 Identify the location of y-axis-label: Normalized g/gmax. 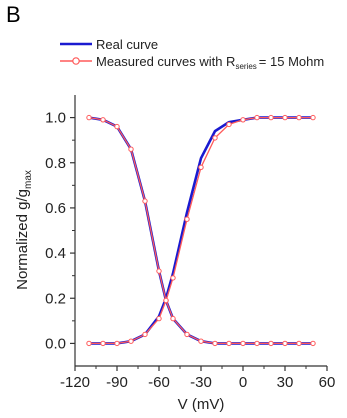
(24, 230).